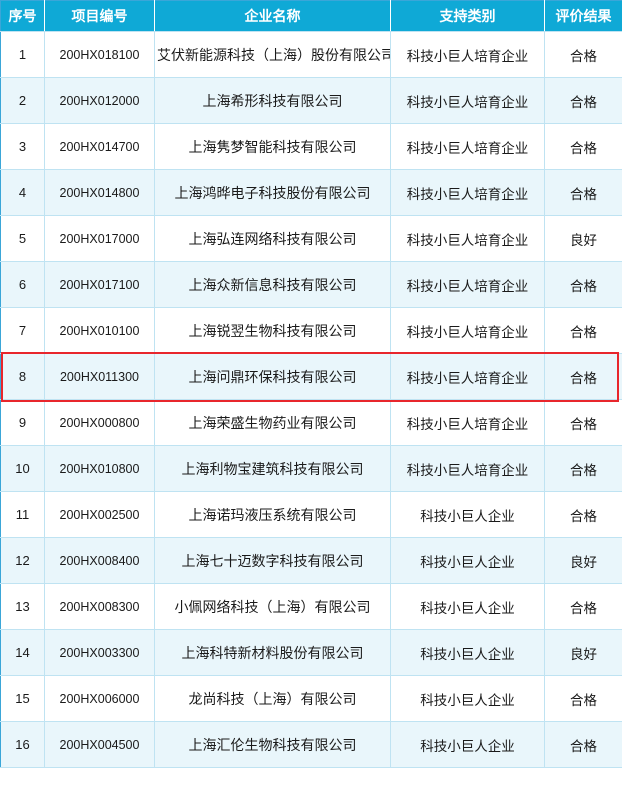 The image size is (622, 786). I want to click on cell-index: 2, so click(22, 100).